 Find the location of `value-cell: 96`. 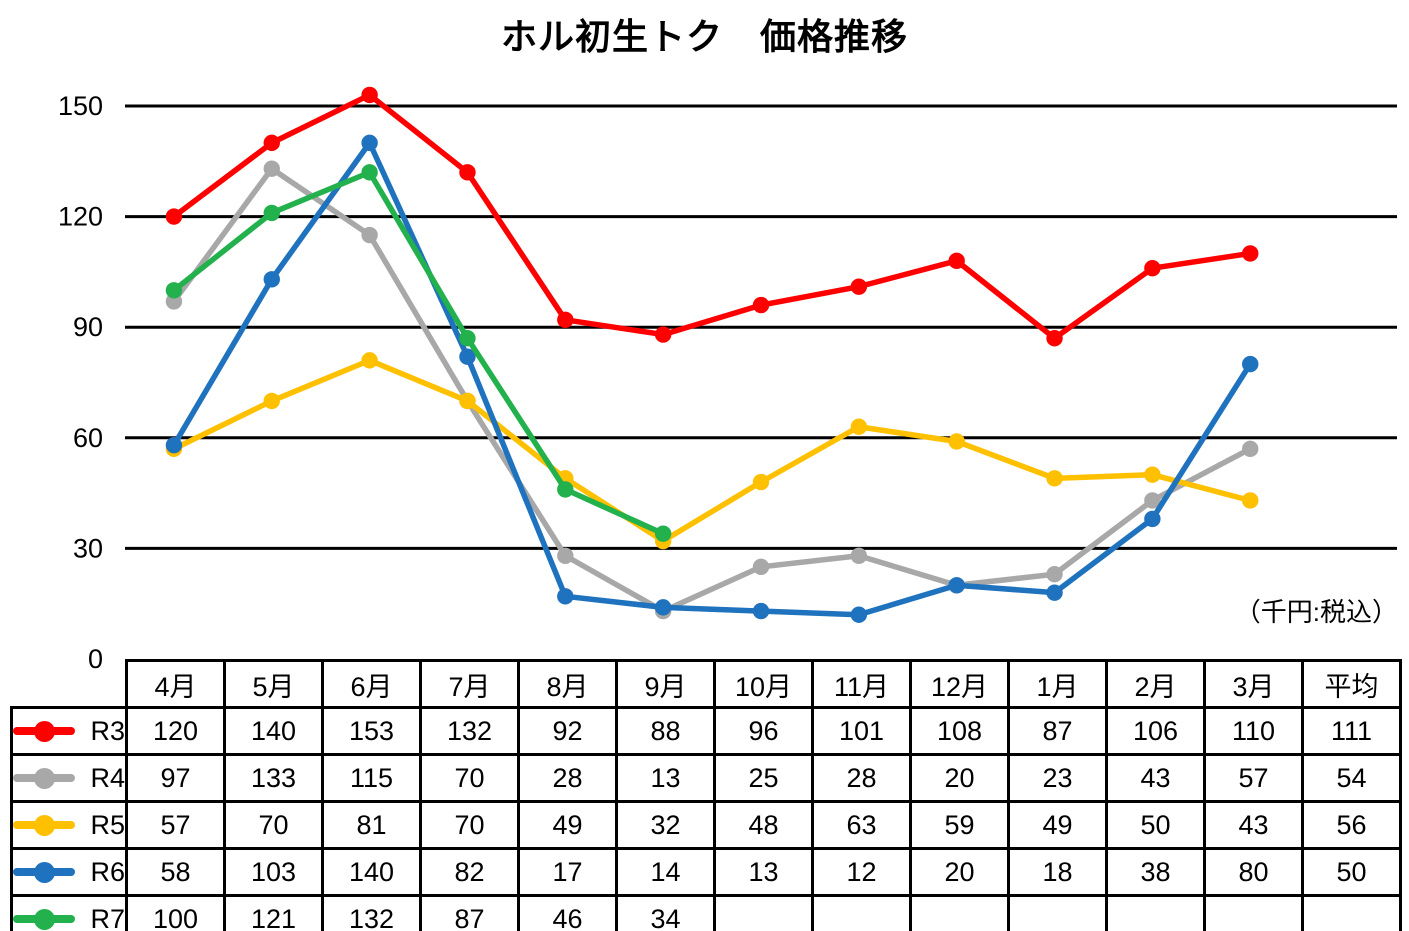

value-cell: 96 is located at coordinates (763, 731).